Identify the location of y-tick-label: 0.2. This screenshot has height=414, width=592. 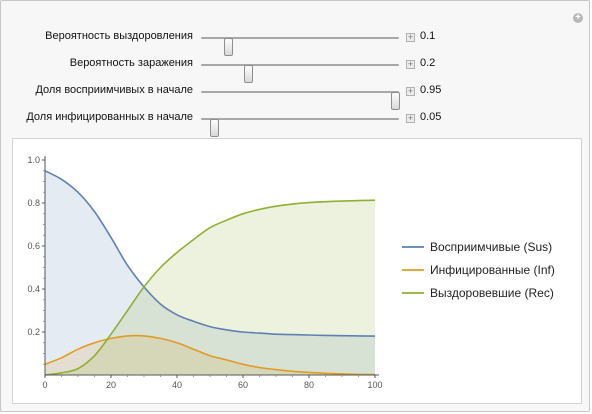
(33, 332).